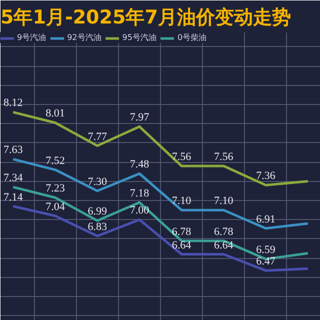 Image resolution: width=320 pixels, height=320 pixels. What do you see at coordinates (192, 37) in the screenshot?
I see `legend-label: 0号柴油` at bounding box center [192, 37].